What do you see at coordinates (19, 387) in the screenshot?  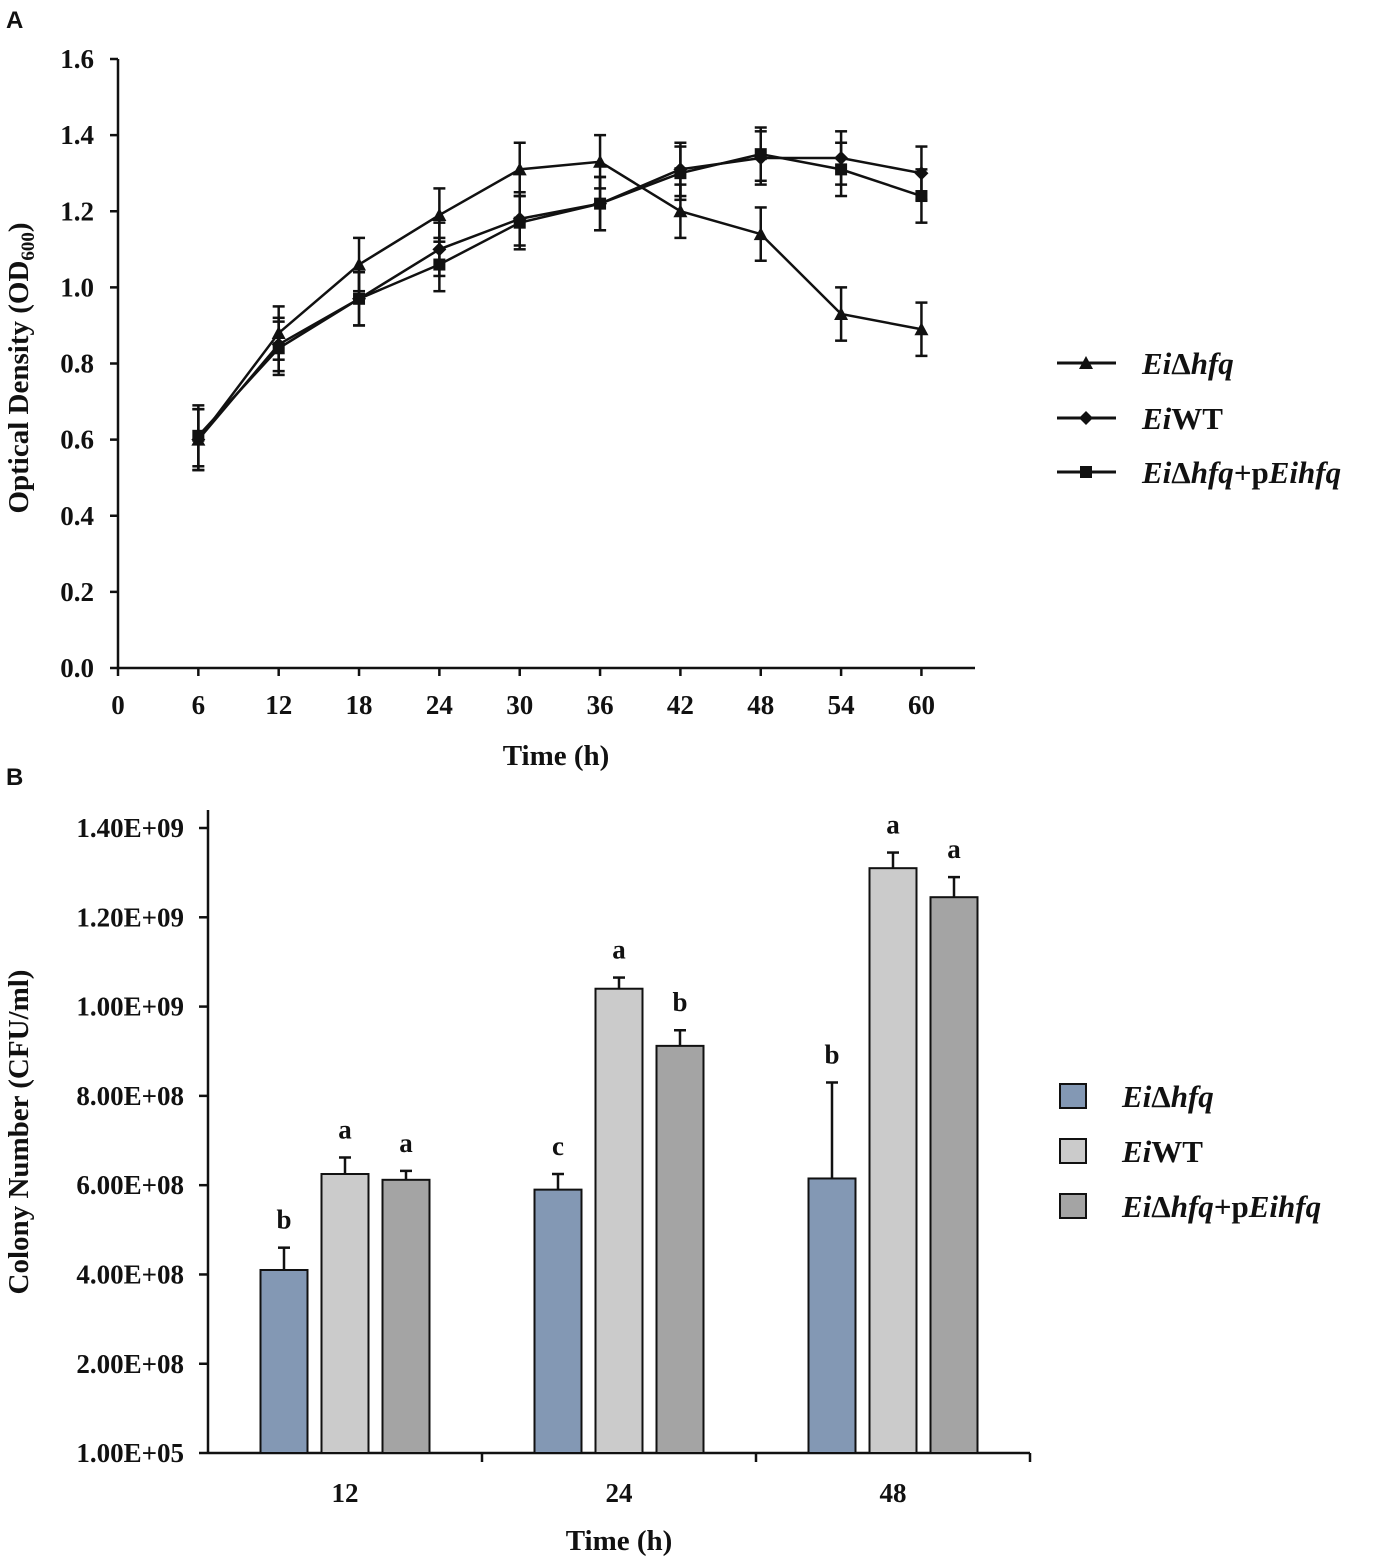 I see `y-axis-title-main: Optical Density (OD` at bounding box center [19, 387].